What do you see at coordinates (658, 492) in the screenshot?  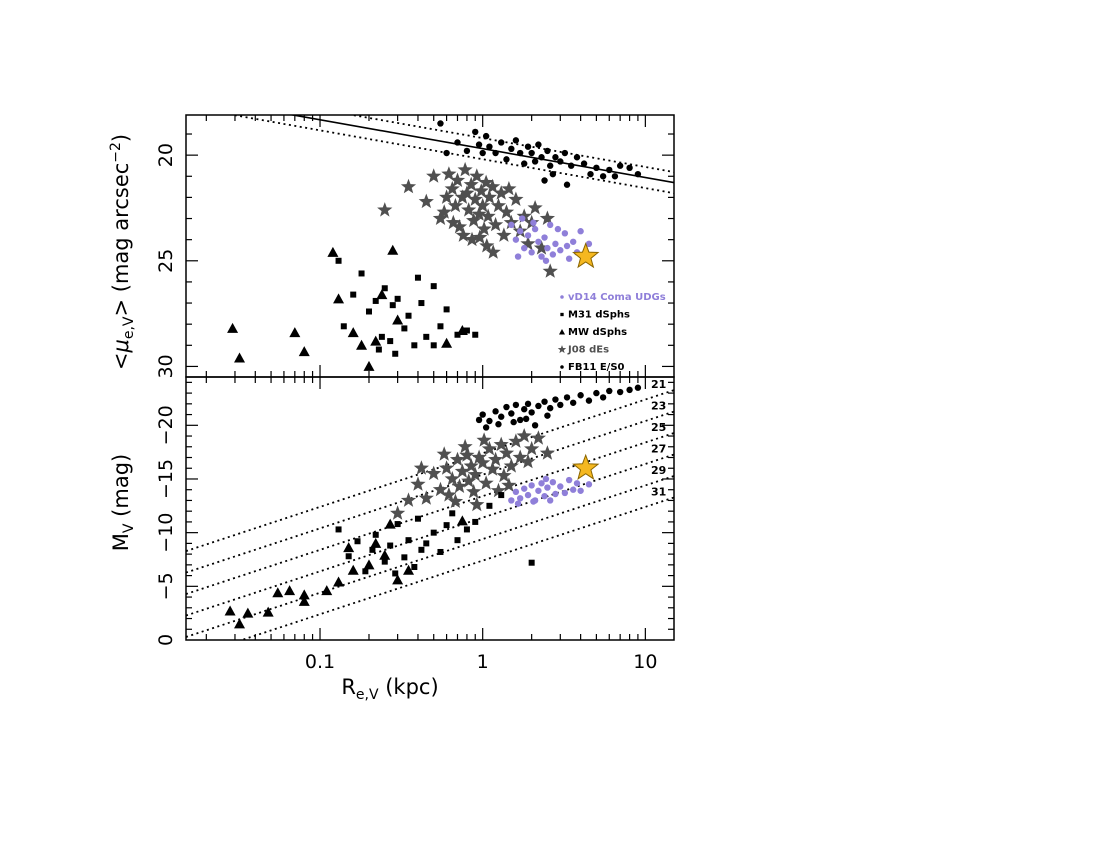 I see `sb-line-label-31: 31` at bounding box center [658, 492].